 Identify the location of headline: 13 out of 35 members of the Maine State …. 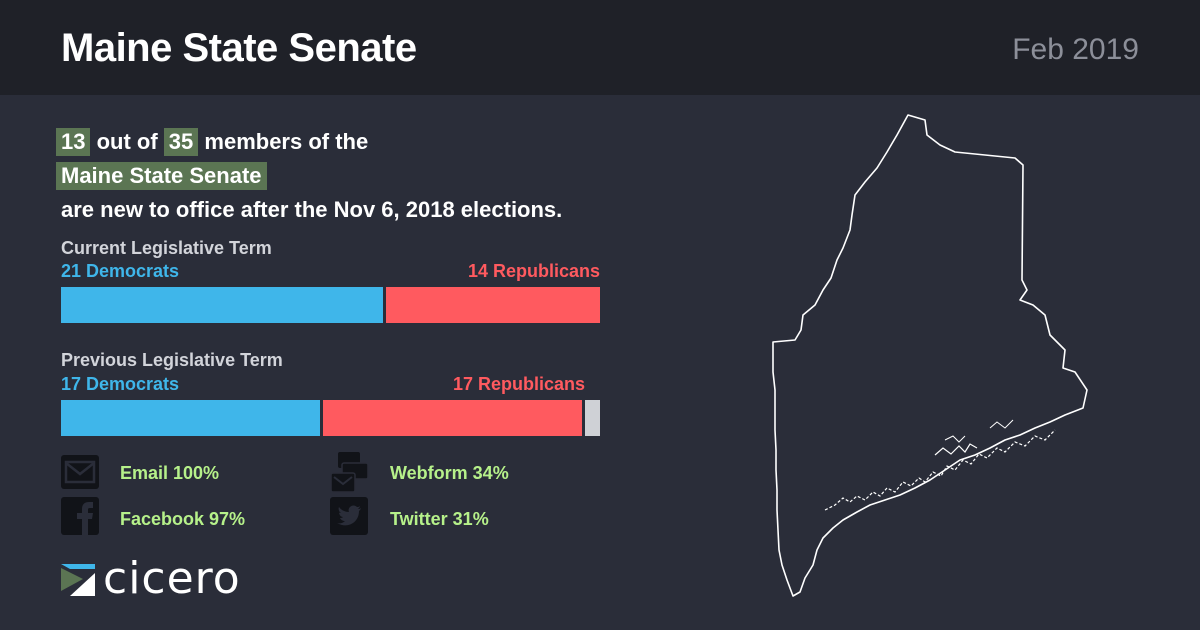
(366, 176).